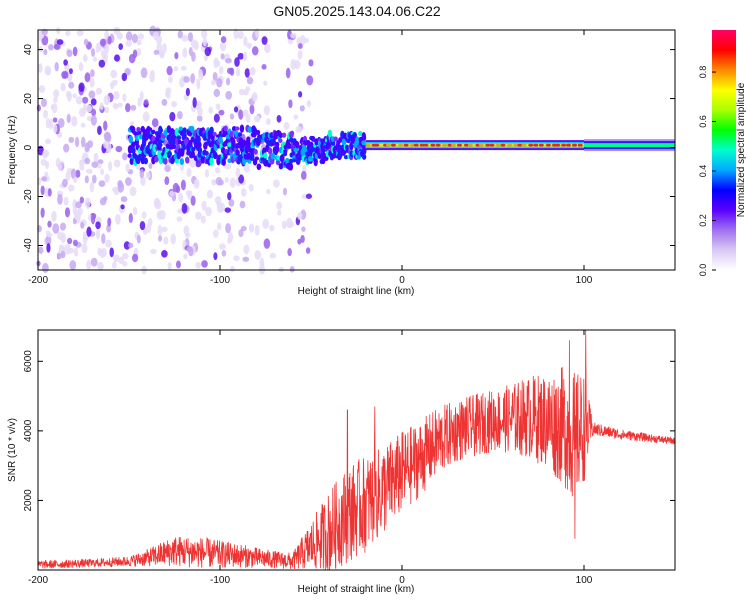 The image size is (750, 600). I want to click on x-tick-label: -200, so click(38, 280).